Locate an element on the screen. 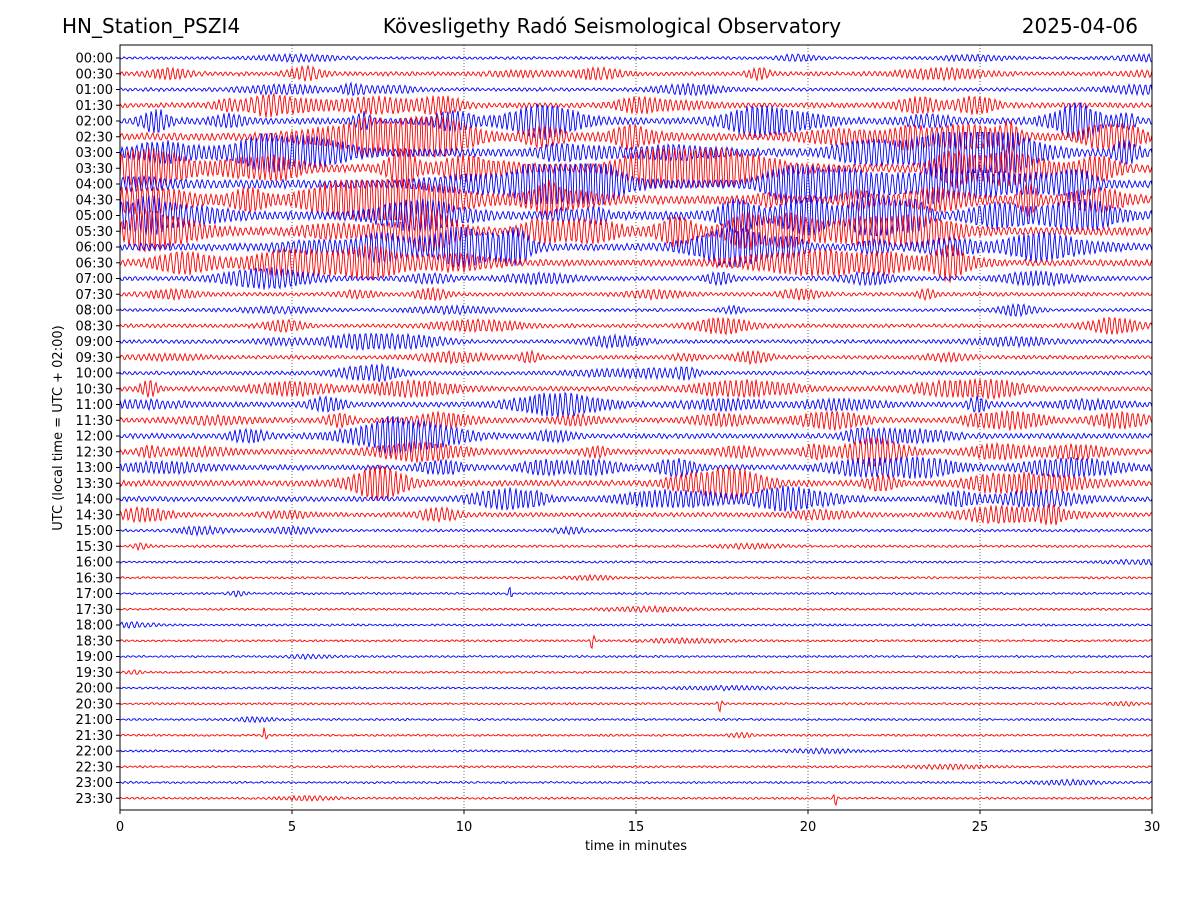 This screenshot has width=1200, height=900. row-time-label: 01:00 is located at coordinates (94, 90).